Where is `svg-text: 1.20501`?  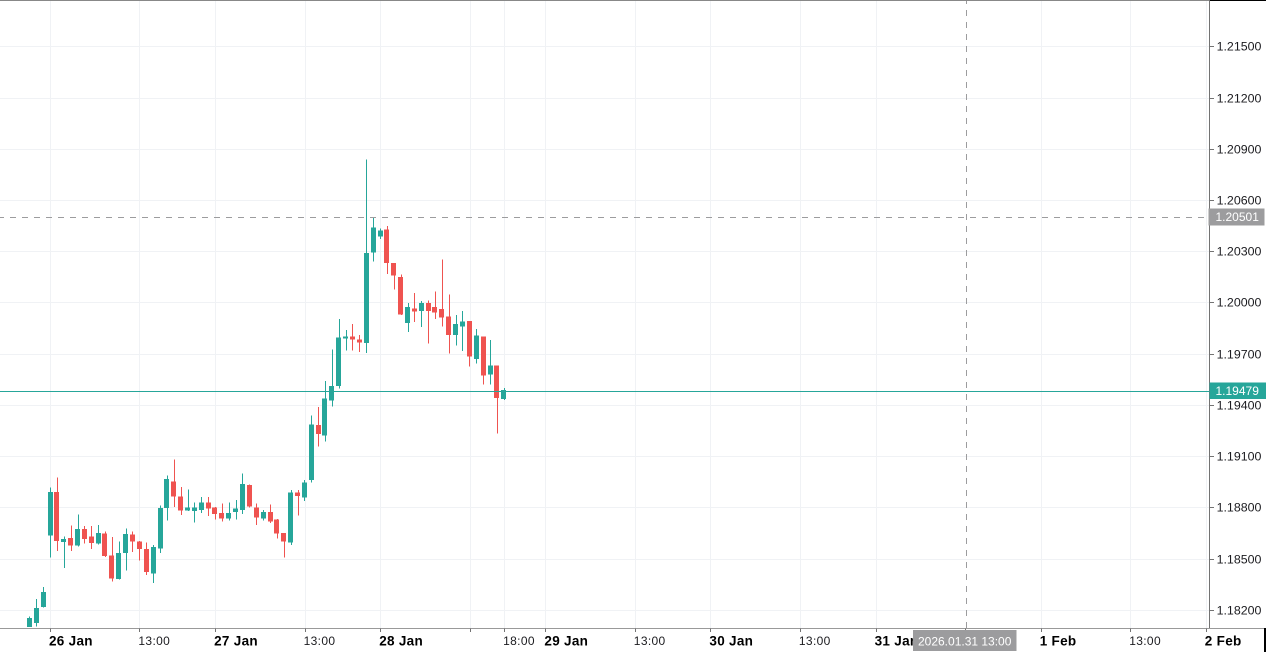
svg-text: 1.20501 is located at coordinates (1238, 217).